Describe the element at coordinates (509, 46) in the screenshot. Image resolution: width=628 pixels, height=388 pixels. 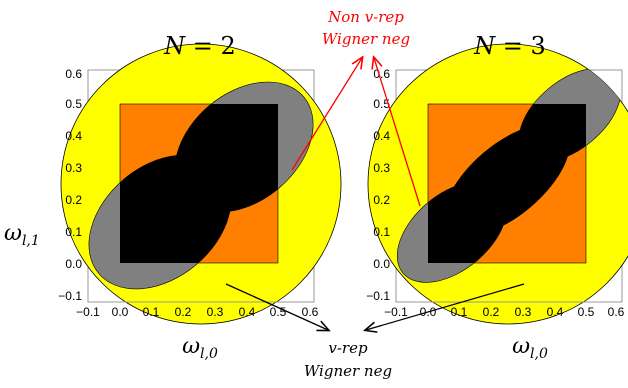
I see `panel-title-right: N = 3` at that location.